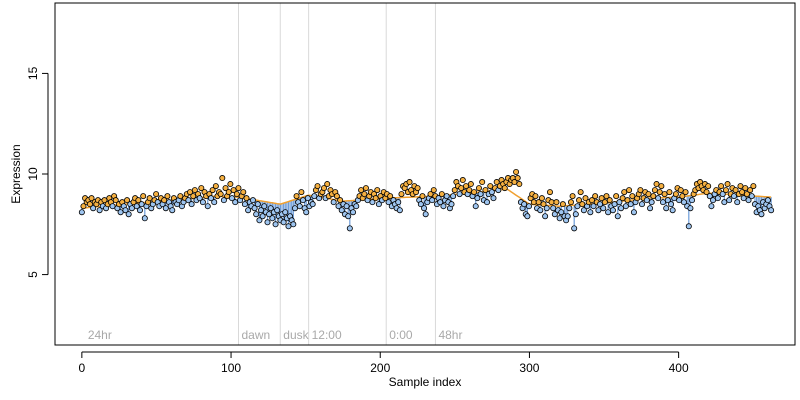 The image size is (800, 400). What do you see at coordinates (256, 335) in the screenshot?
I see `annotation-label: dawn` at bounding box center [256, 335].